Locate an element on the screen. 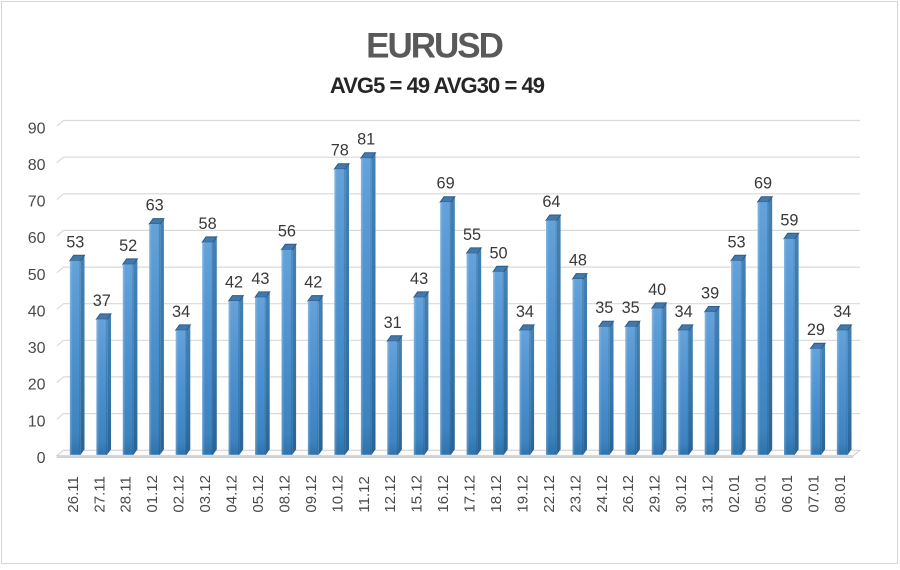 This screenshot has height=570, width=900. svg-text: 16.12 is located at coordinates (443, 494).